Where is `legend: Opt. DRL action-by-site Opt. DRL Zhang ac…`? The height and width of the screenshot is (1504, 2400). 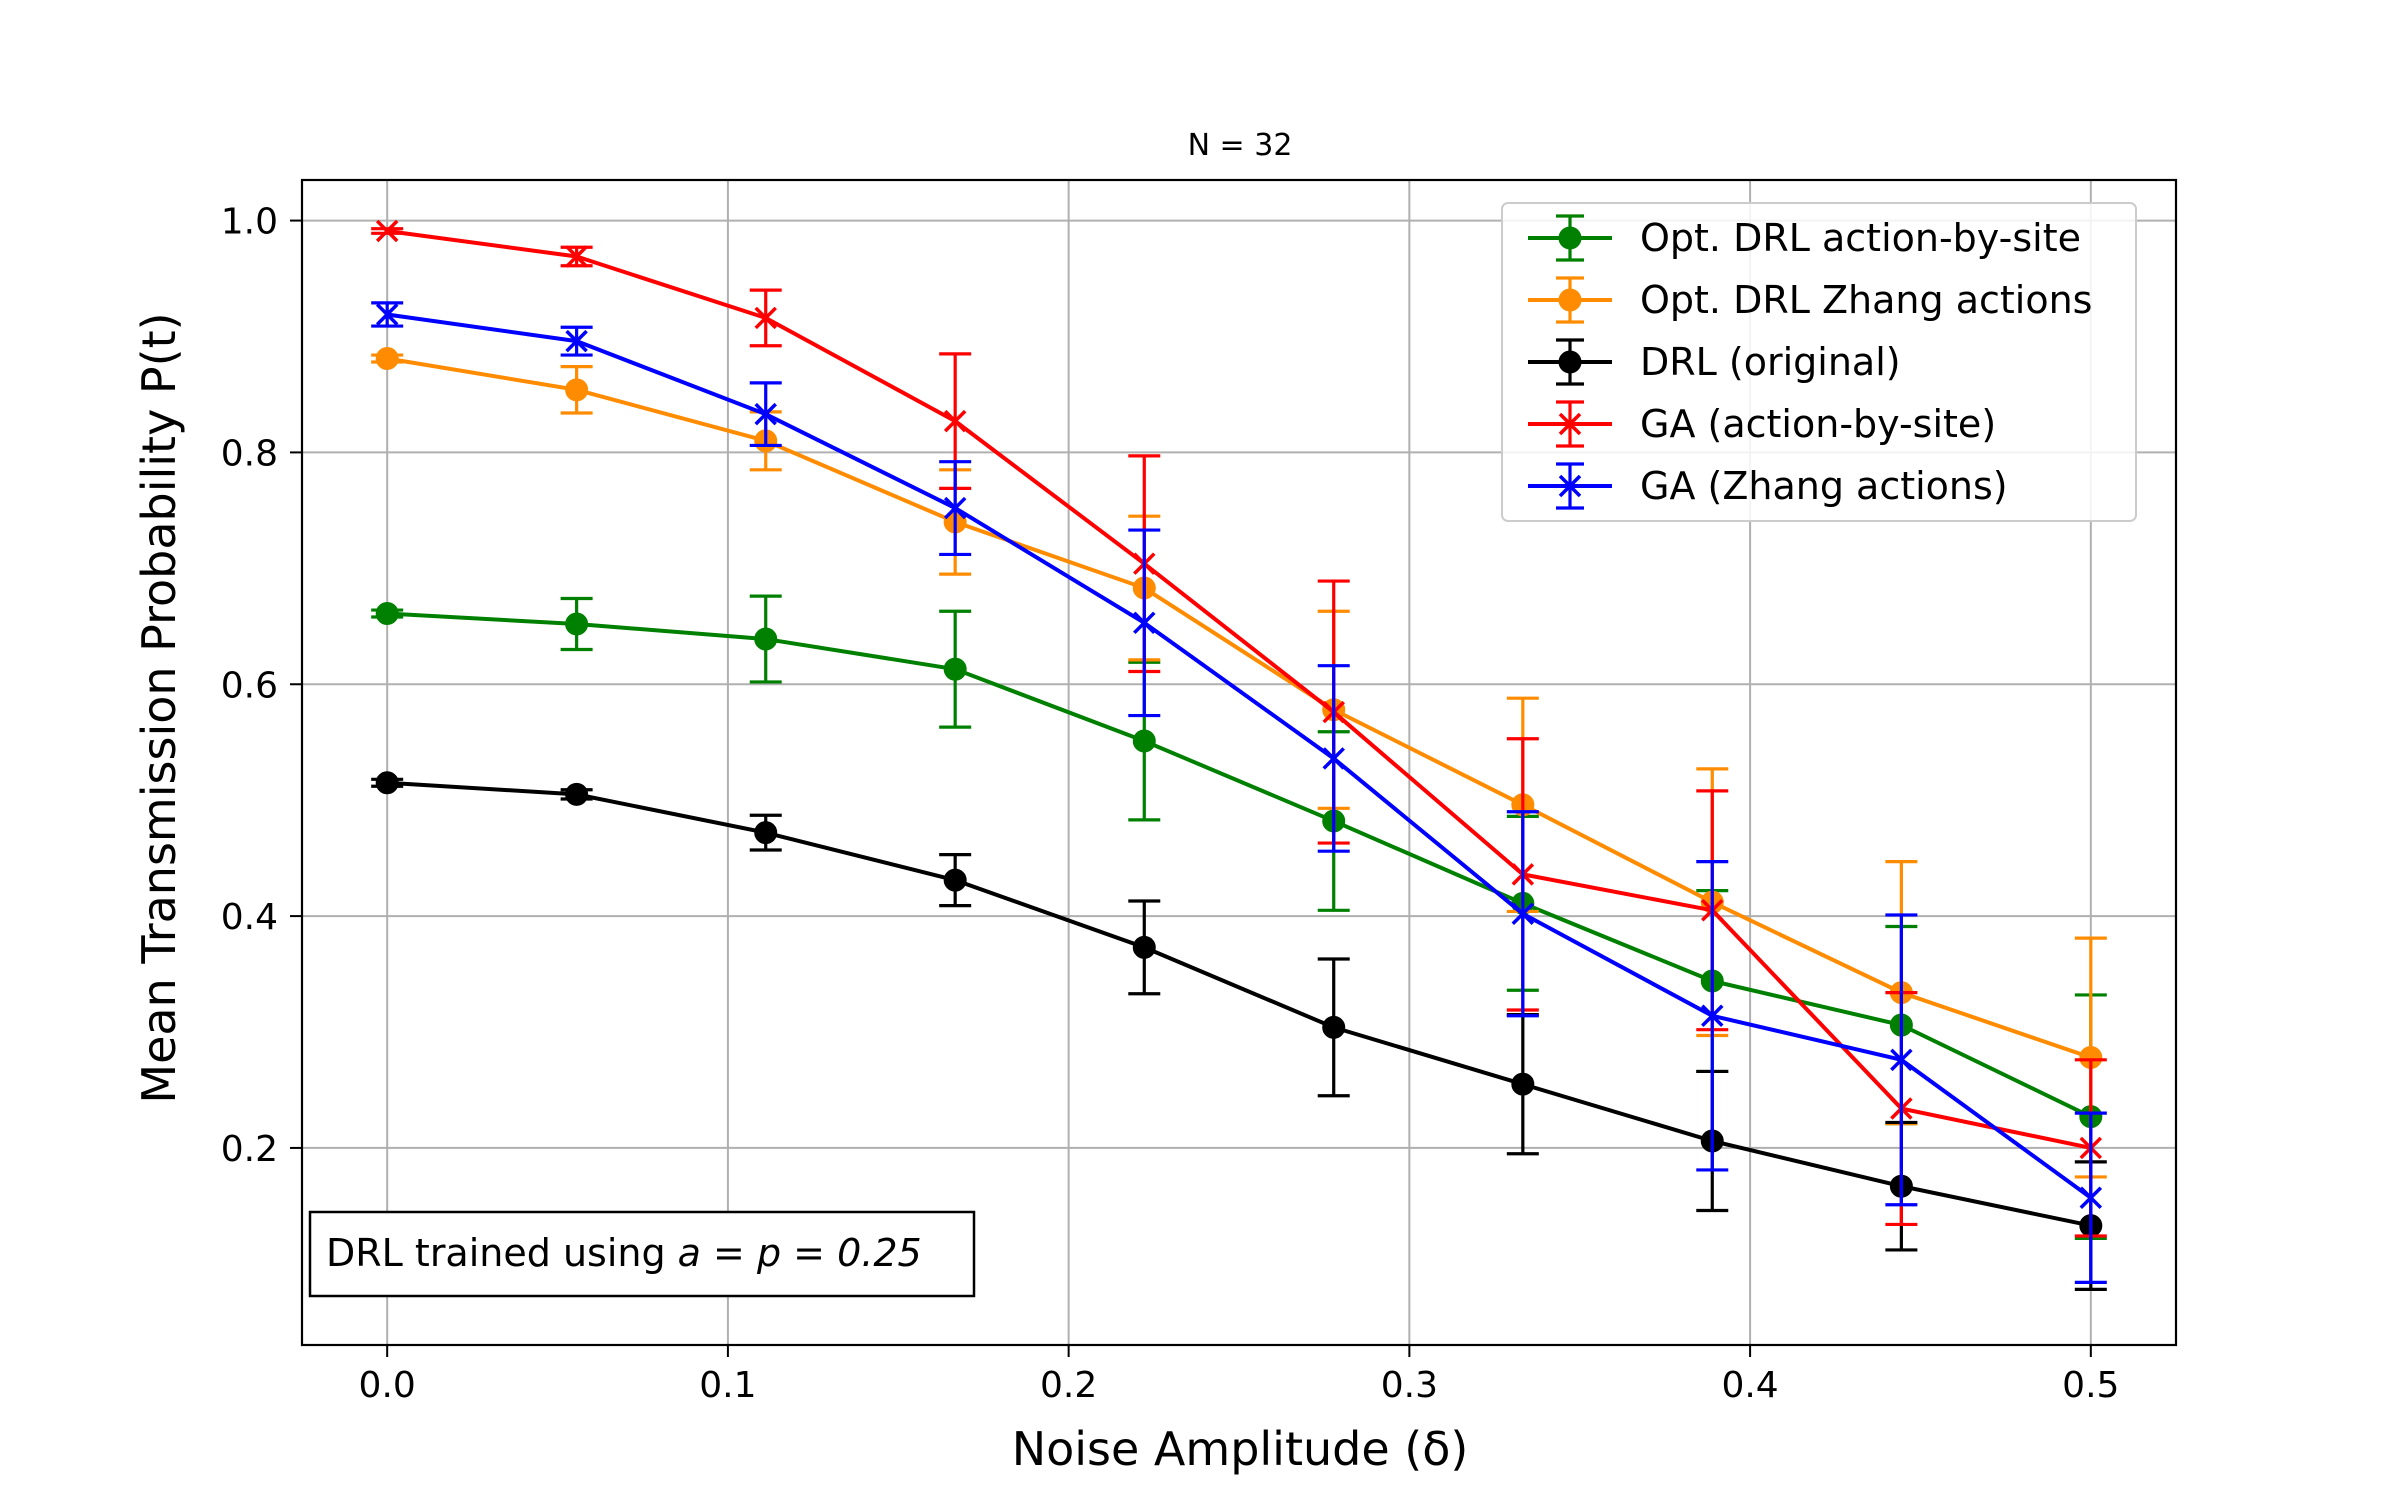
legend: Opt. DRL action-by-site Opt. DRL Zhang ac… is located at coordinates (1819, 362).